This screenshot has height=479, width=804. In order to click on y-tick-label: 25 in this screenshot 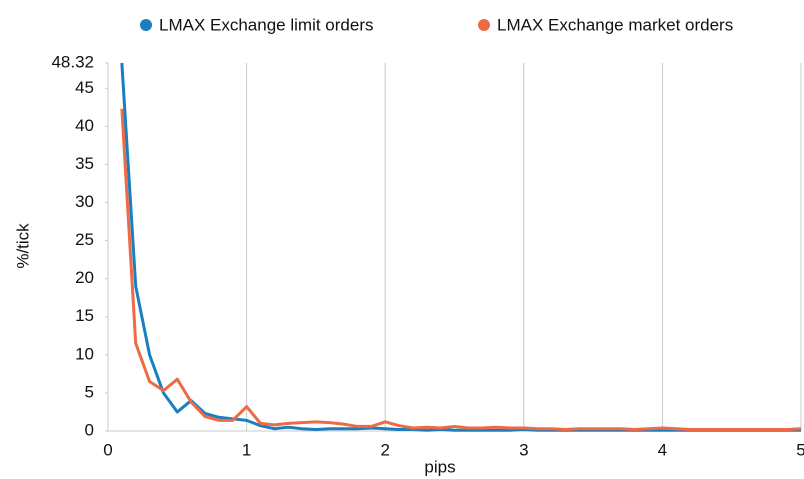, I will do `click(84, 239)`.